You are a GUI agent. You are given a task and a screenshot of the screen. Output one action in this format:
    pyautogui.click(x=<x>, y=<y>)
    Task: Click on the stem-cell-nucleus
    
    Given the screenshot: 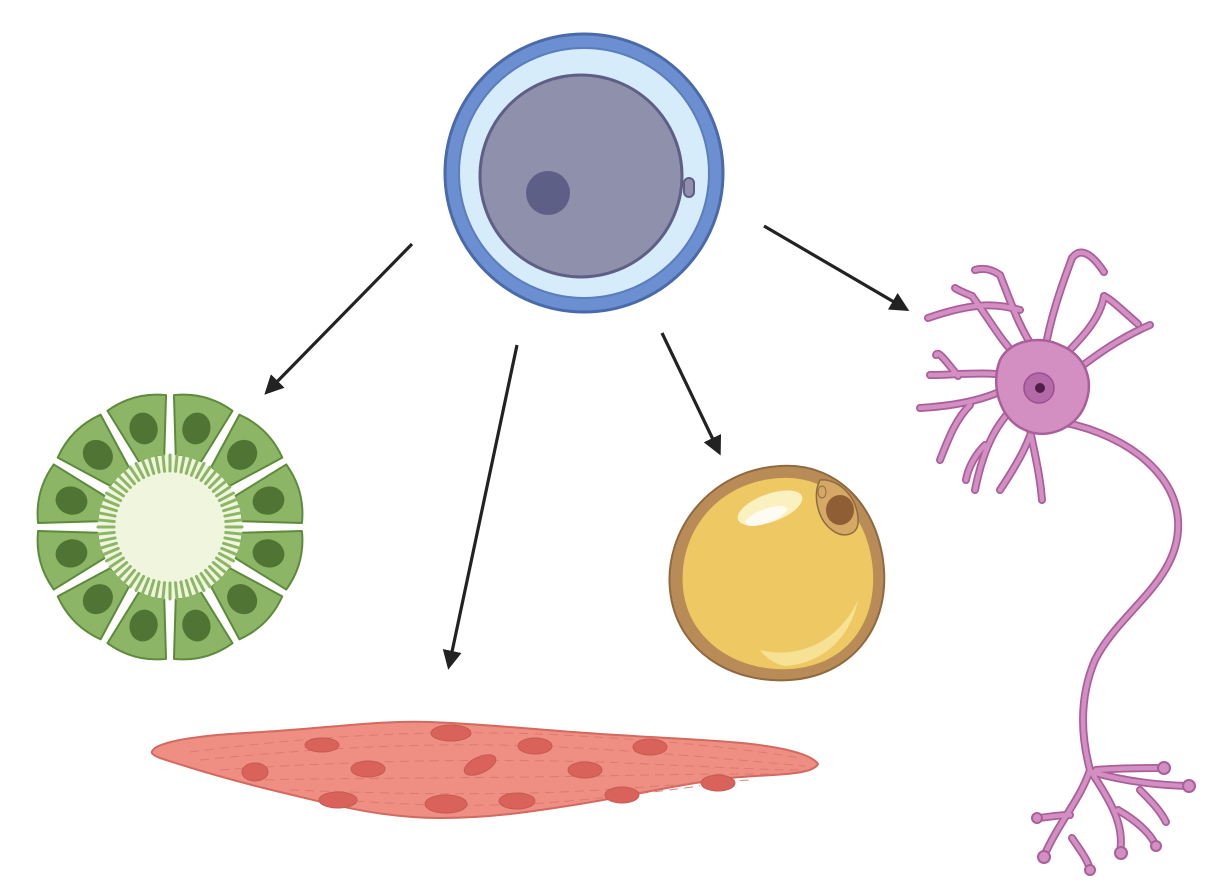 What is the action you would take?
    pyautogui.click(x=548, y=193)
    